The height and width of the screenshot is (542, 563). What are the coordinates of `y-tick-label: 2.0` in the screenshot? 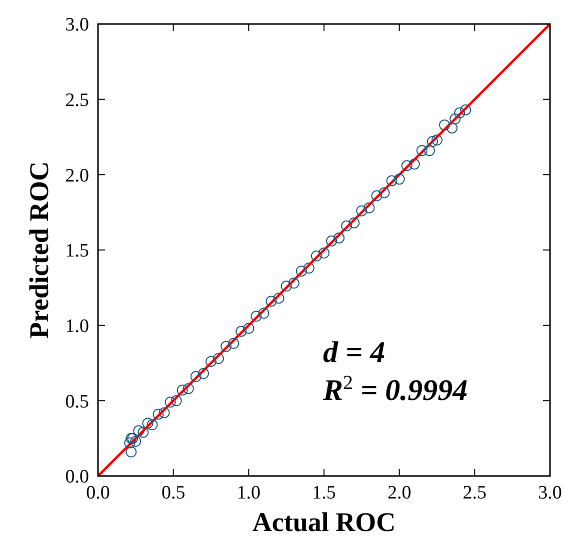 It's located at (77, 175).